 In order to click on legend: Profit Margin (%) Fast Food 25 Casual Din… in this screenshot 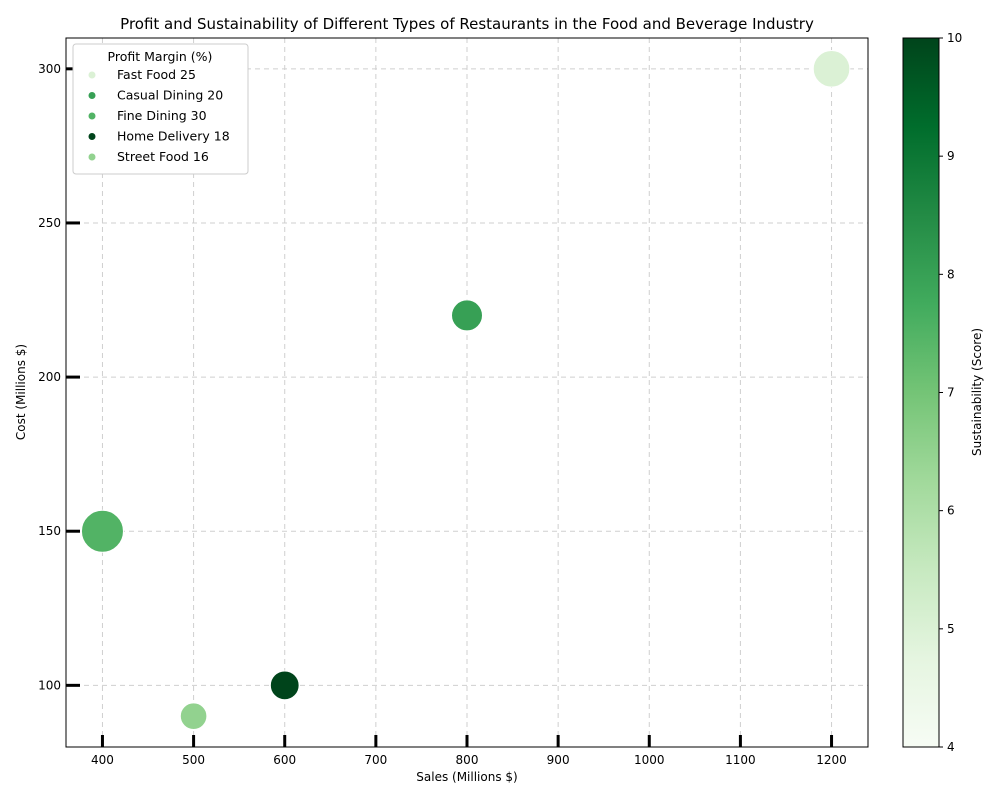, I will do `click(160, 109)`.